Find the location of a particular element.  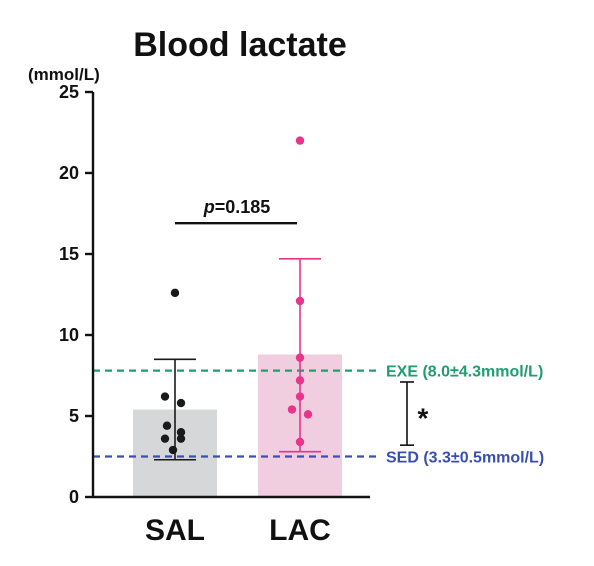

y-tick-label: 0 is located at coordinates (74, 497).